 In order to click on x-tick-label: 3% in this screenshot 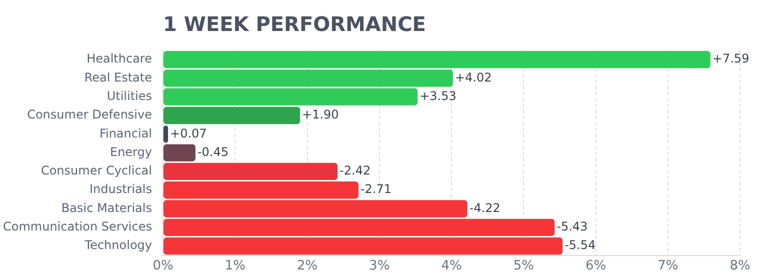, I will do `click(379, 266)`.